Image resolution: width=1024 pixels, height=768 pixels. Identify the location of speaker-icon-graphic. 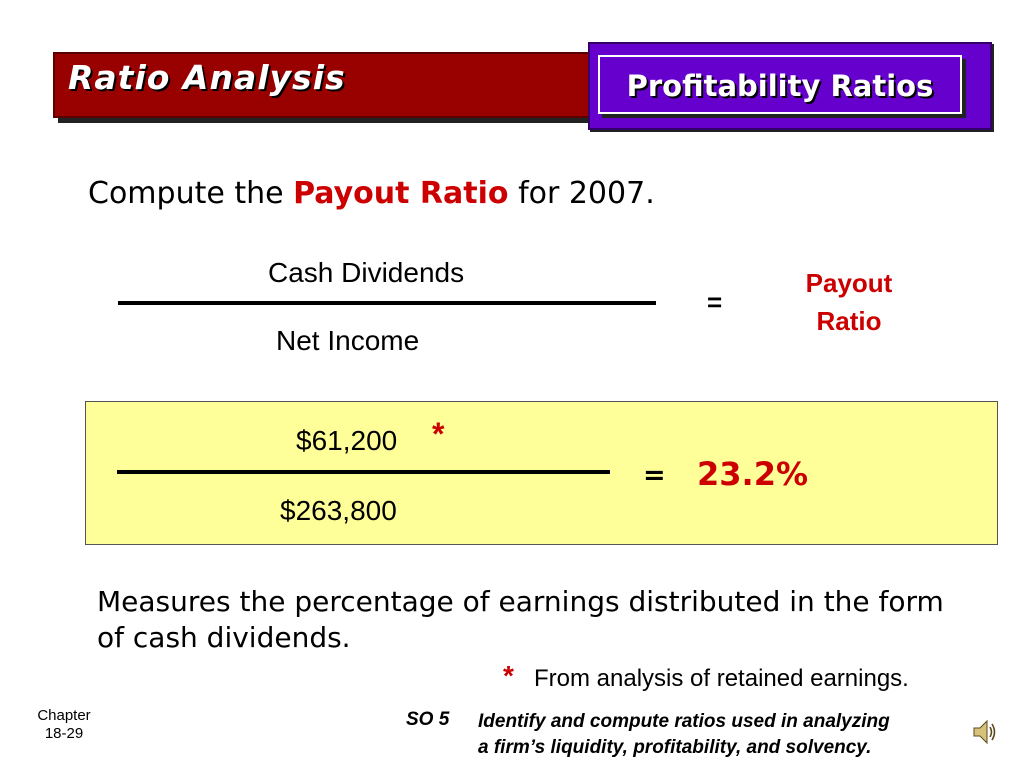
(984, 732).